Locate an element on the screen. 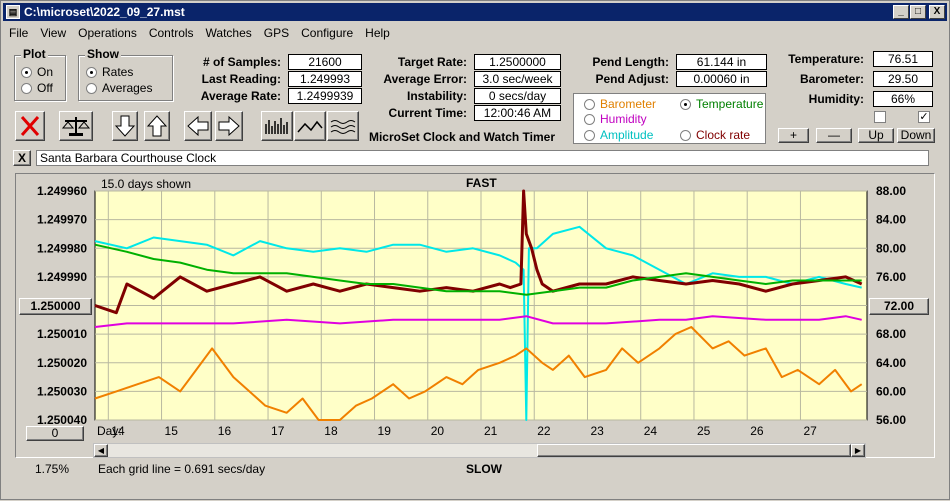 This screenshot has width=950, height=501. pend-length-label: Pend Length: is located at coordinates (630, 62).